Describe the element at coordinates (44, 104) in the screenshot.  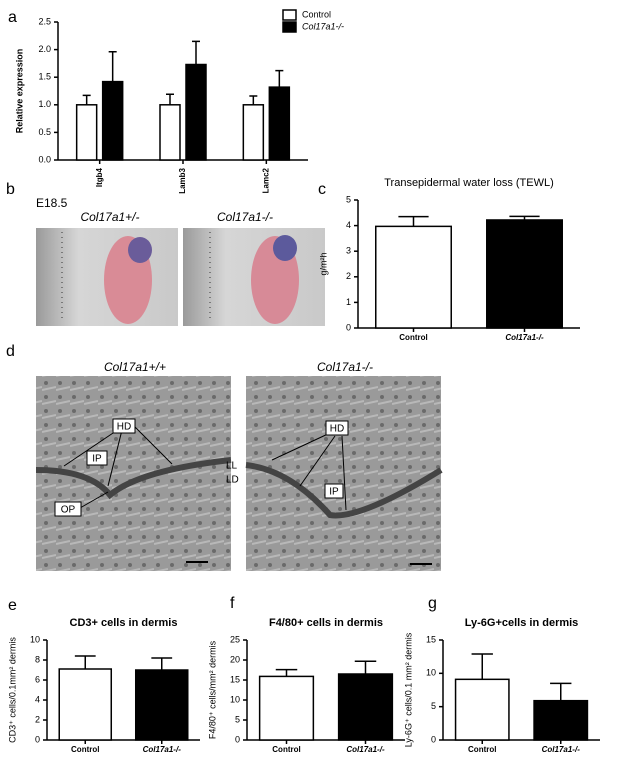
I see `y-tick-label: 1.0` at that location.